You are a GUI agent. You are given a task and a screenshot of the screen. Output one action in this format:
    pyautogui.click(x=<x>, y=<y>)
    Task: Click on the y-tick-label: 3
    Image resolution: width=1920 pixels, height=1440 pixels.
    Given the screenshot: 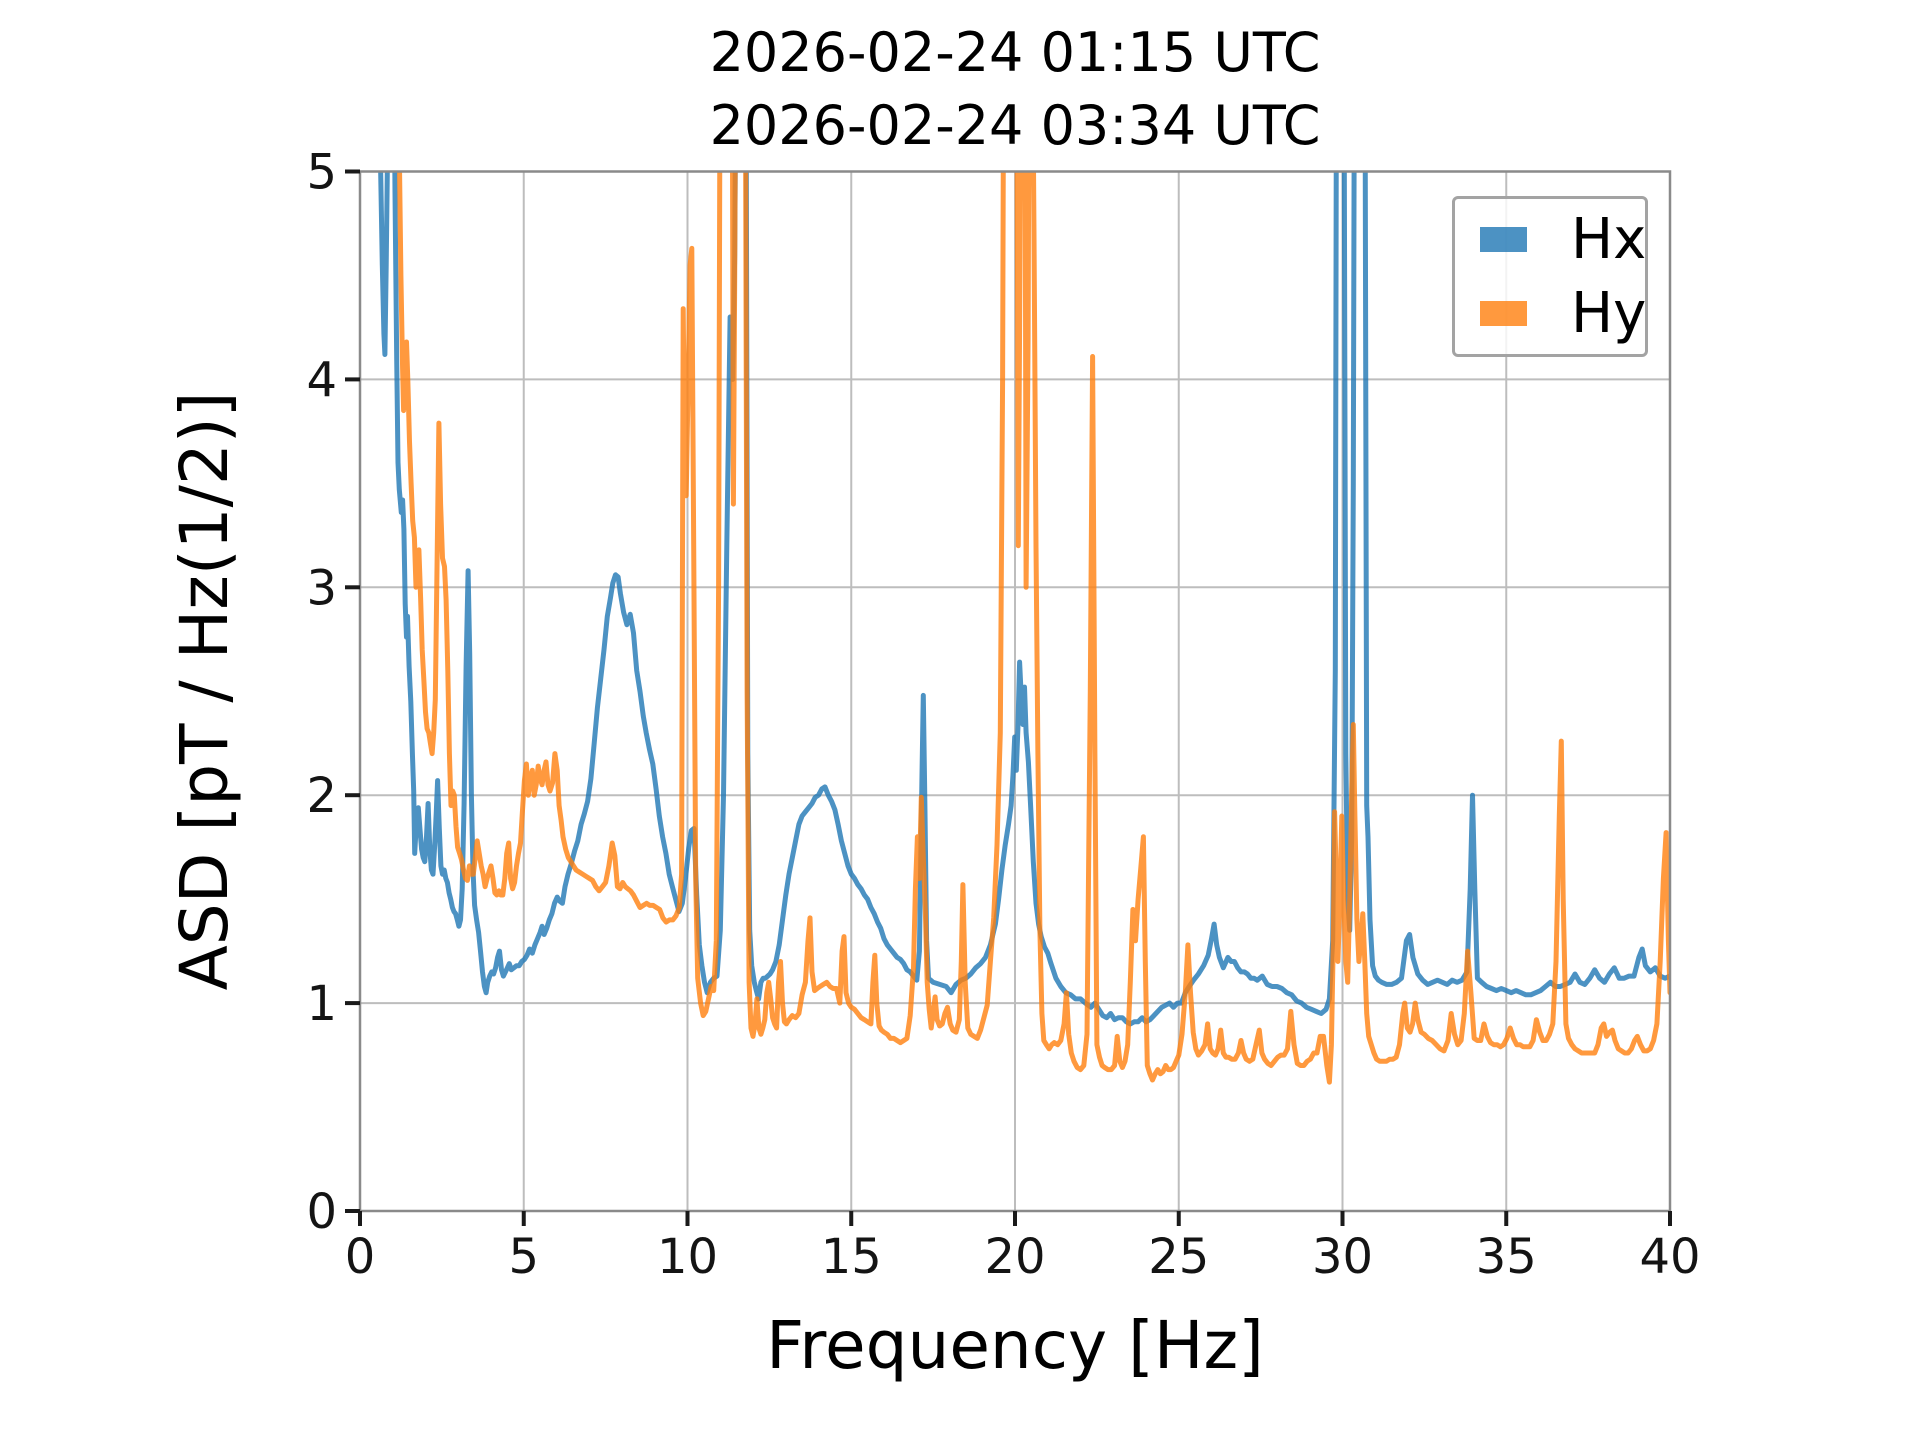 What is the action you would take?
    pyautogui.click(x=321, y=588)
    